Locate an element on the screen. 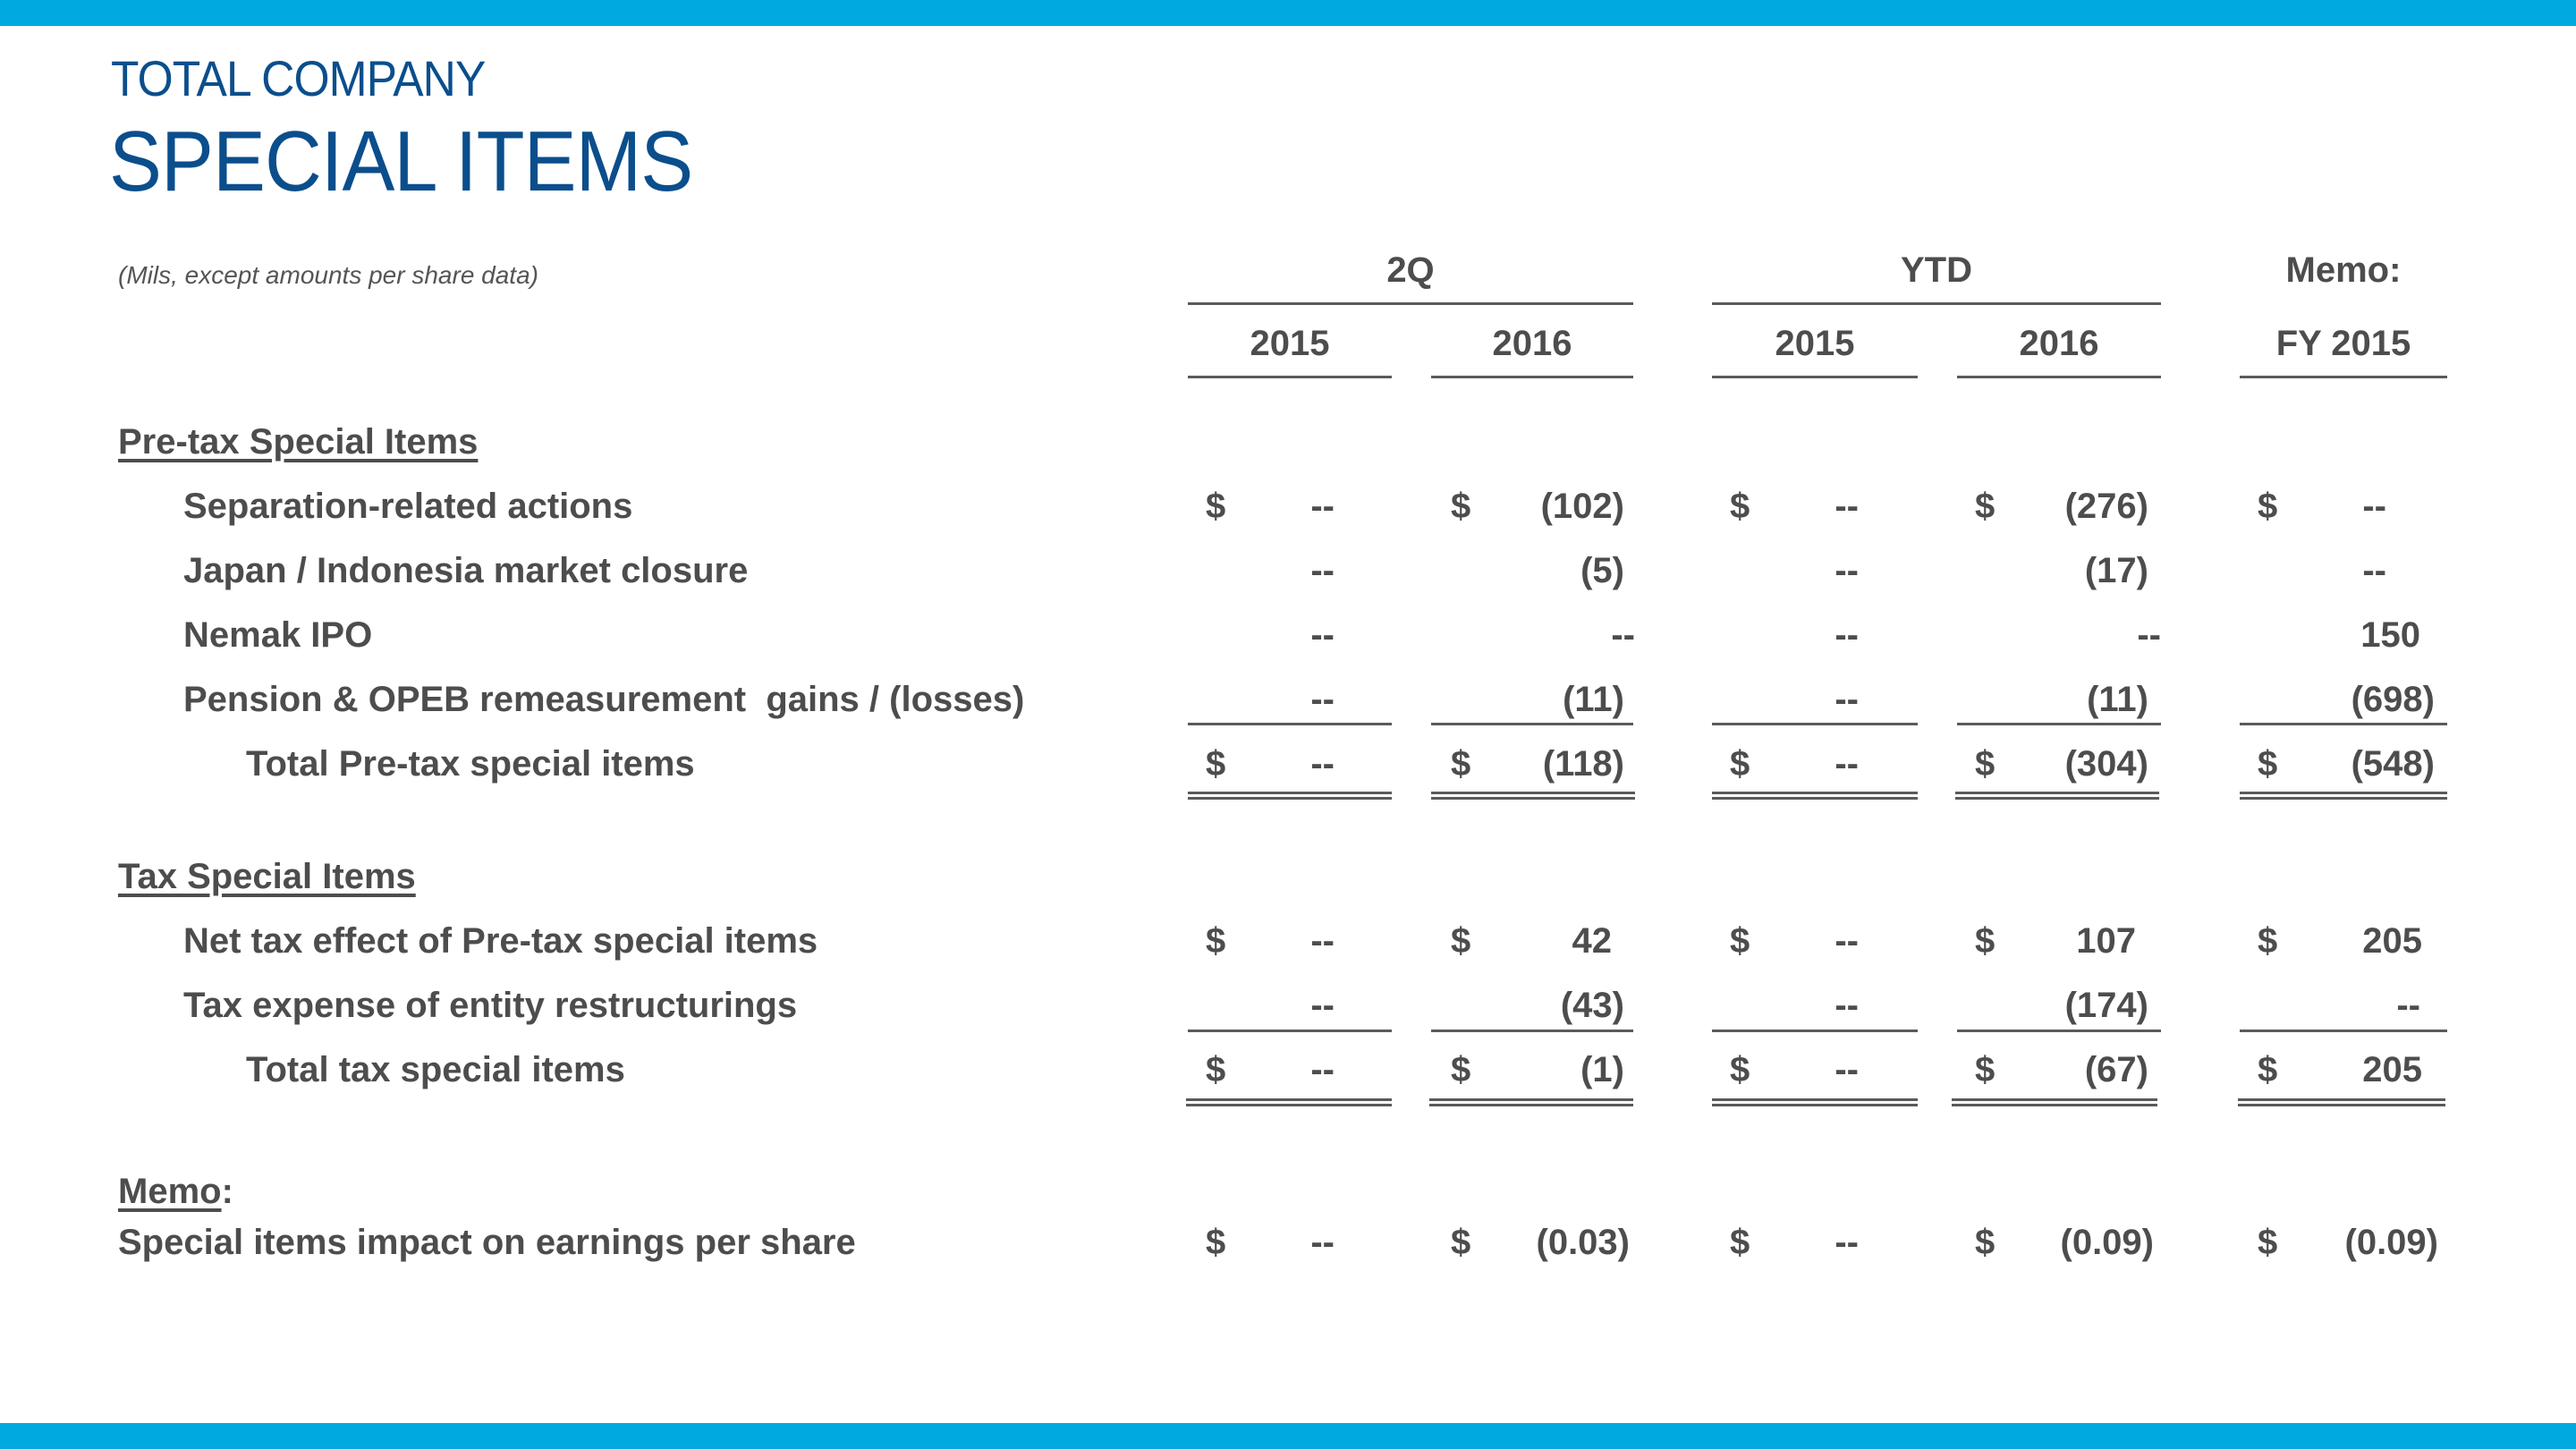 This screenshot has height=1449, width=2576. cell-ytd-2016: 107 is located at coordinates (2106, 941).